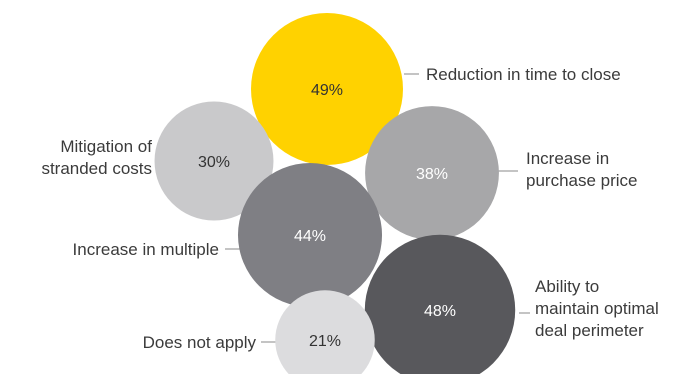  I want to click on category-label: Does not apply, so click(200, 342).